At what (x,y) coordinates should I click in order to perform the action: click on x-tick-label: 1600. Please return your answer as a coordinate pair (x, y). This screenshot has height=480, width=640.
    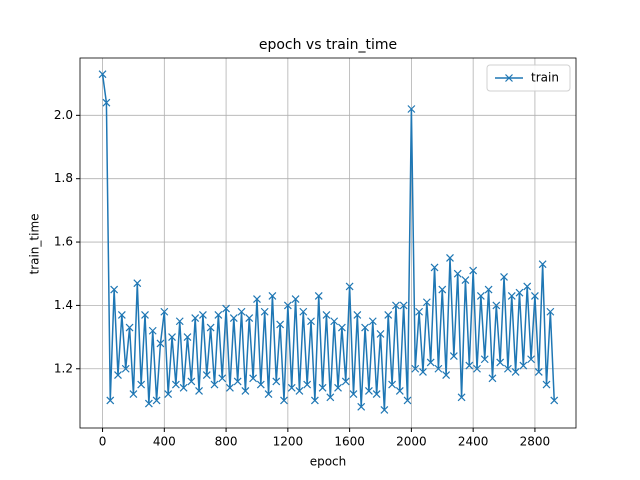
    Looking at the image, I should click on (349, 442).